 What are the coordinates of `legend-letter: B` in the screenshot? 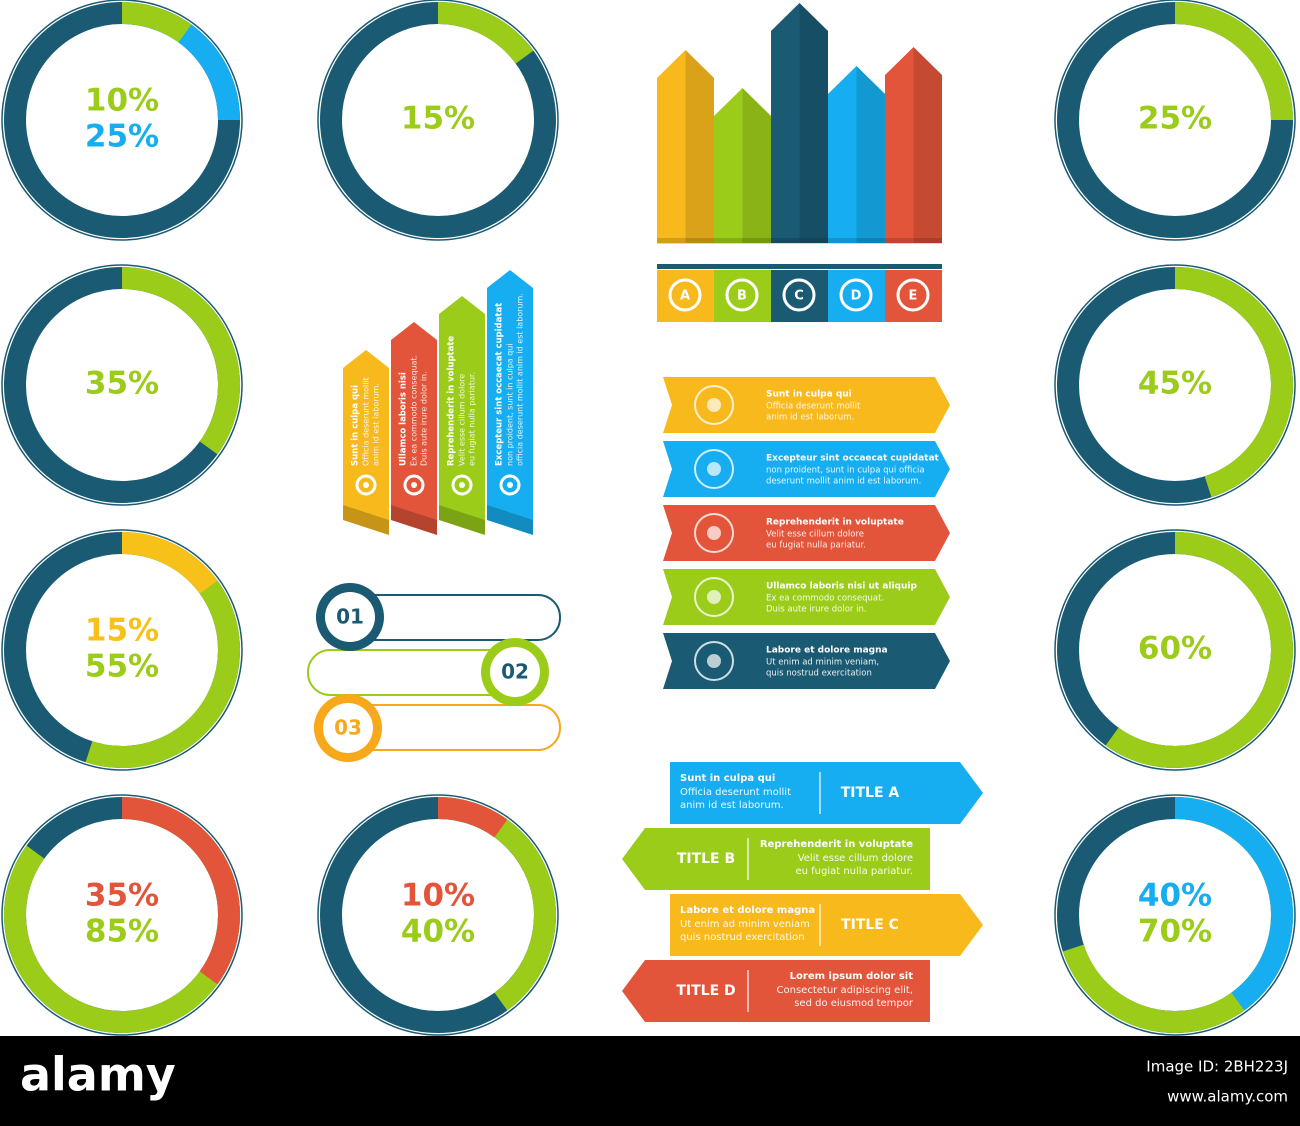 It's located at (742, 296).